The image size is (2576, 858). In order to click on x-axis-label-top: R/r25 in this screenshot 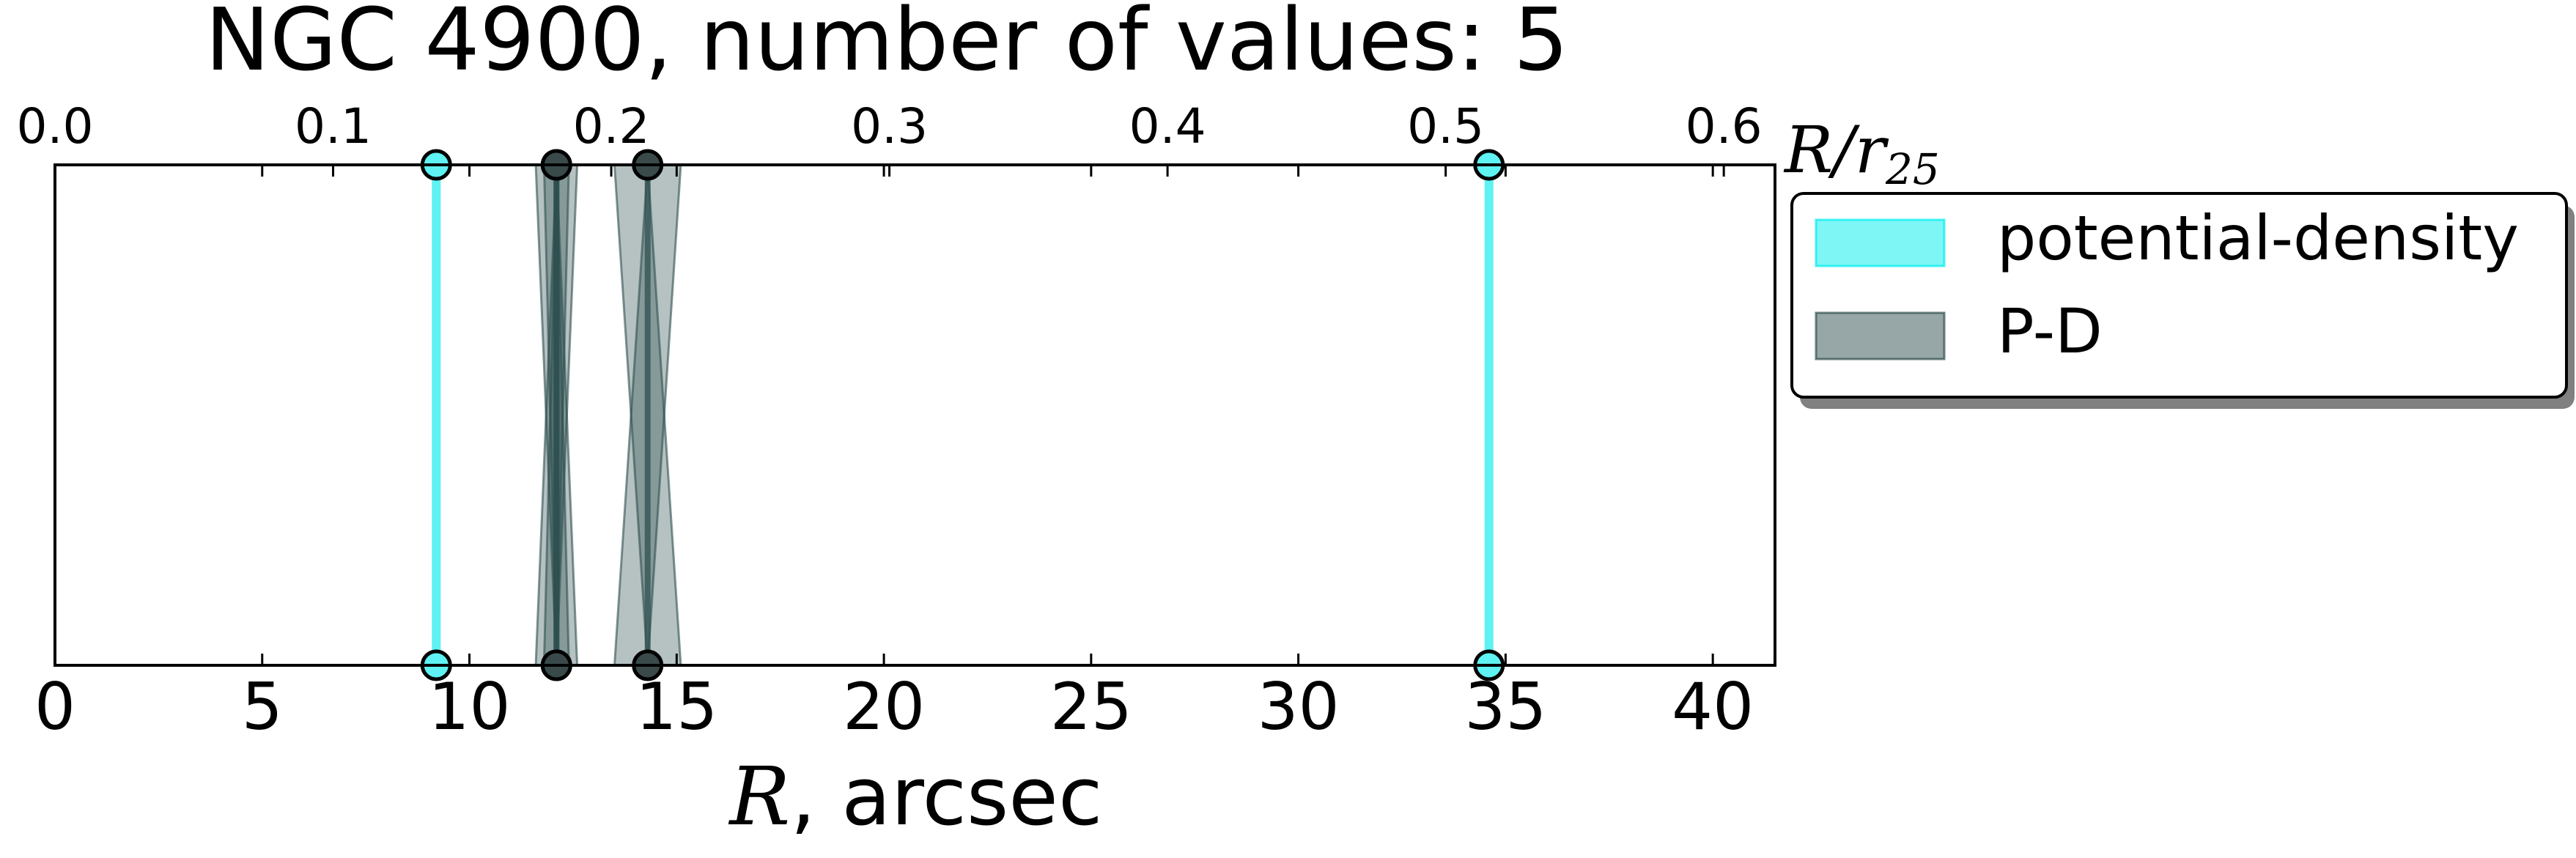, I will do `click(1861, 153)`.